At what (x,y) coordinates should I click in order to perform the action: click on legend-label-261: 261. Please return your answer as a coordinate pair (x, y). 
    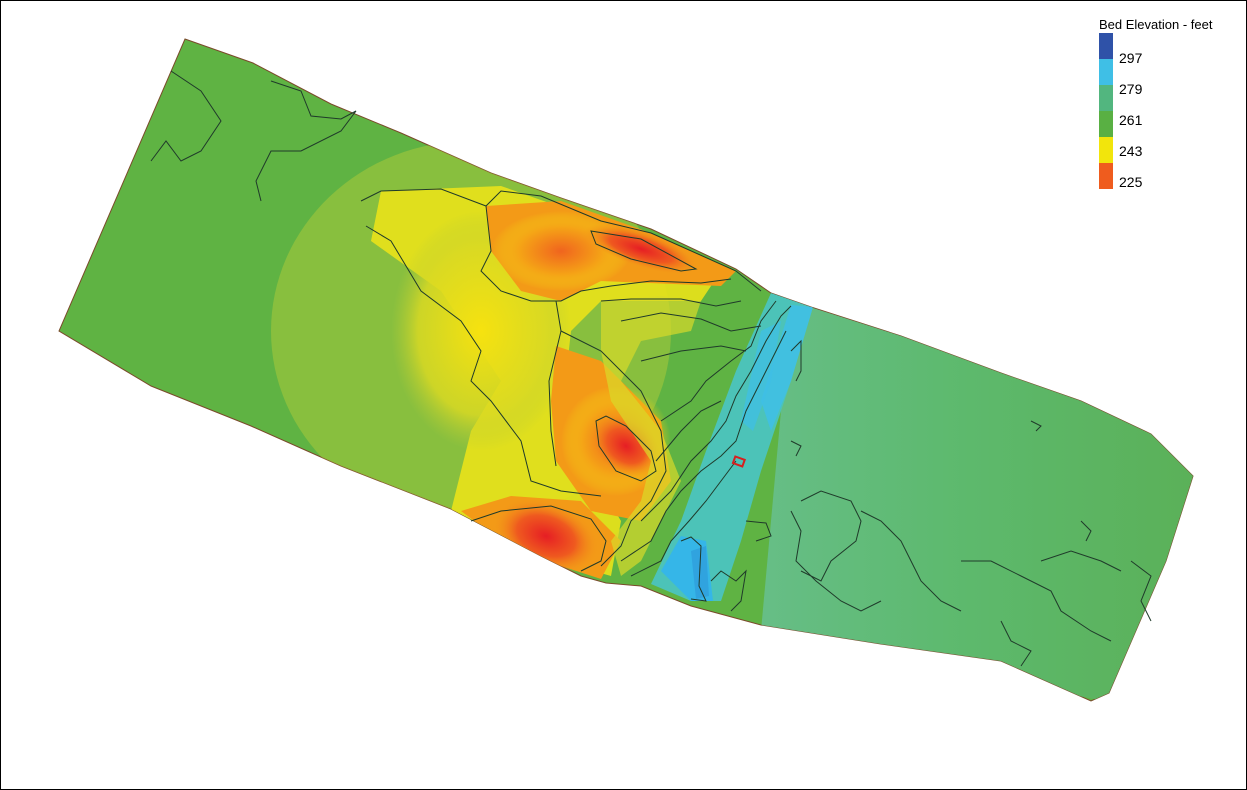
    Looking at the image, I should click on (1131, 120).